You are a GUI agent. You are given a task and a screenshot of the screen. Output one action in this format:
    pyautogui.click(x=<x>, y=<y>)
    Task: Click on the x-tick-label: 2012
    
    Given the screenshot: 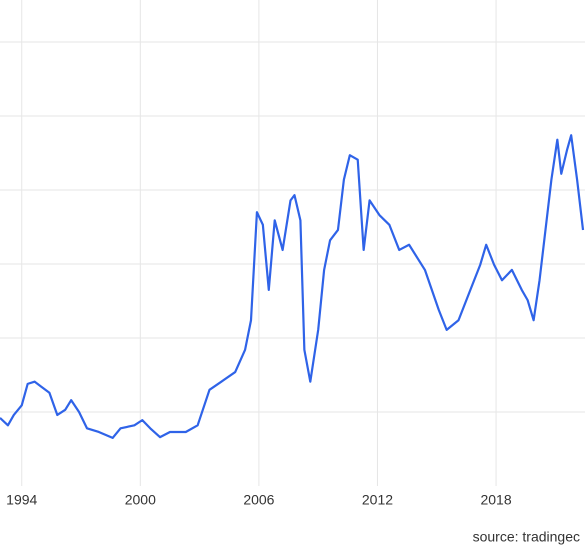 What is the action you would take?
    pyautogui.click(x=377, y=500)
    